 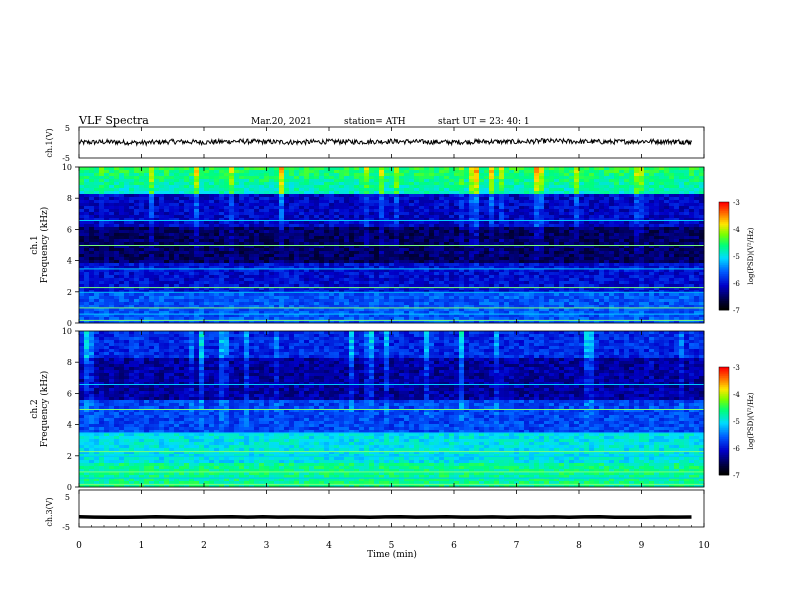 What do you see at coordinates (69, 425) in the screenshot?
I see `spec2-yticks-label: 4` at bounding box center [69, 425].